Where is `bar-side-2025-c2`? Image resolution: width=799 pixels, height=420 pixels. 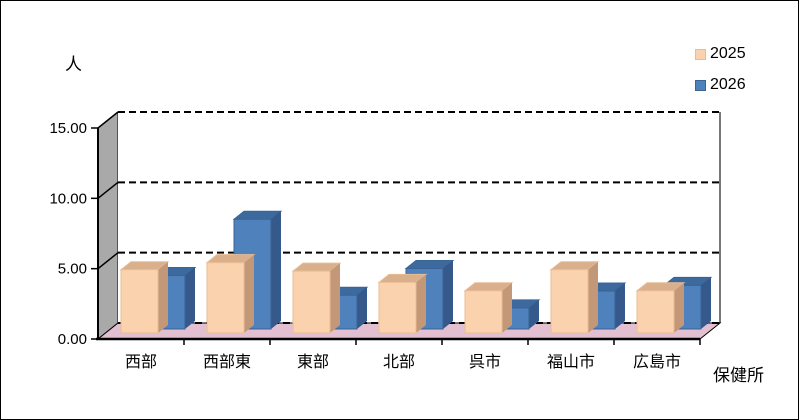
bar-side-2025-c2 is located at coordinates (335, 298).